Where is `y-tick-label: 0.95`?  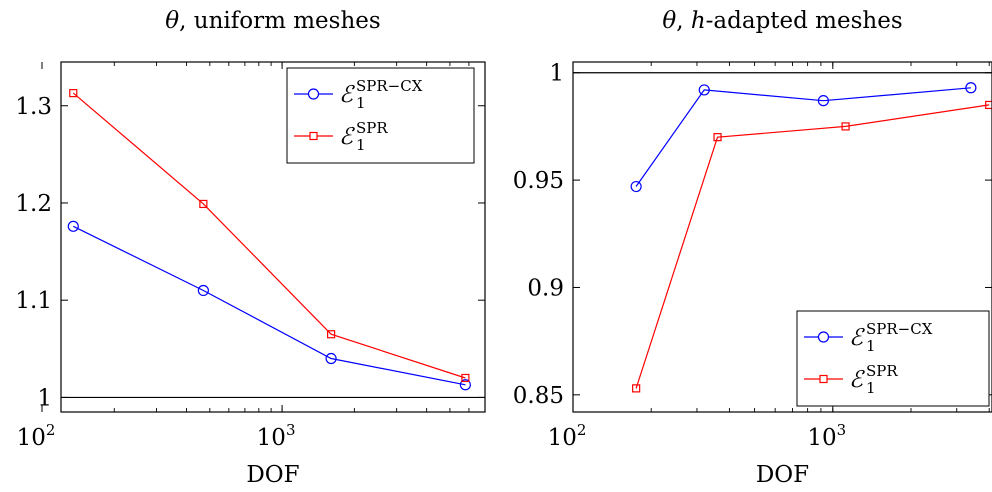 y-tick-label: 0.95 is located at coordinates (538, 181).